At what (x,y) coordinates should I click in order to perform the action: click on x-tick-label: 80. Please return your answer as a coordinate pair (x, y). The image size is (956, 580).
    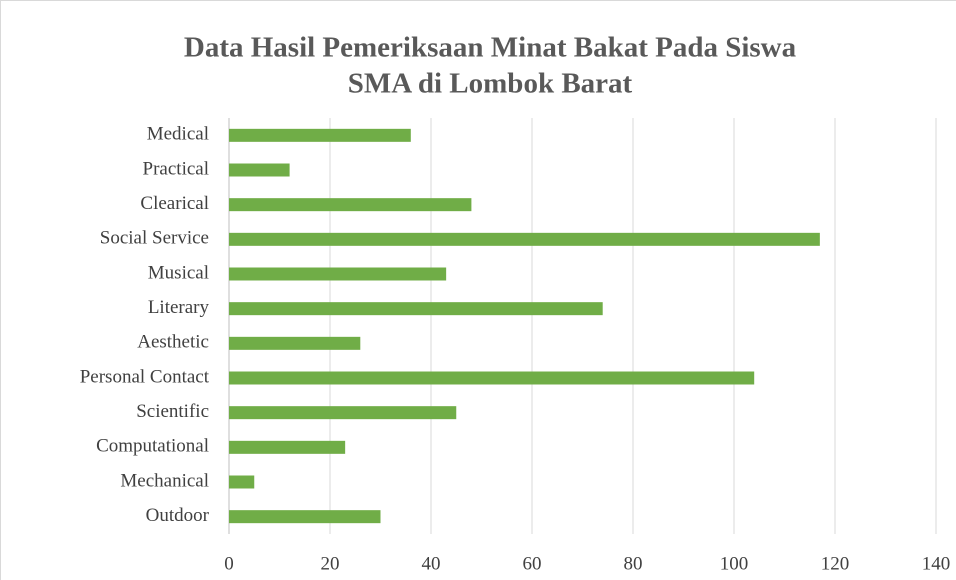
    Looking at the image, I should click on (633, 563).